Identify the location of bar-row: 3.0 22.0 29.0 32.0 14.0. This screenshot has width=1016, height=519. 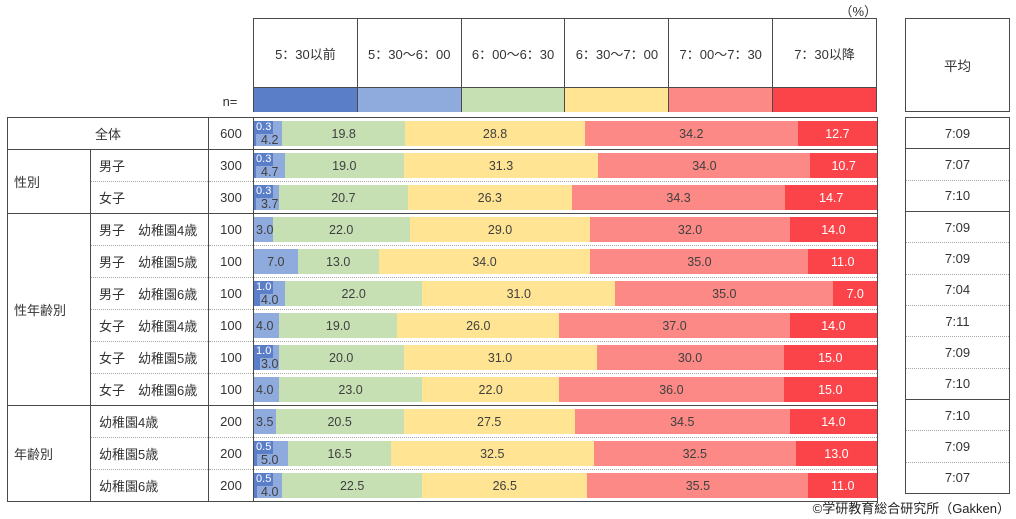
(565, 229).